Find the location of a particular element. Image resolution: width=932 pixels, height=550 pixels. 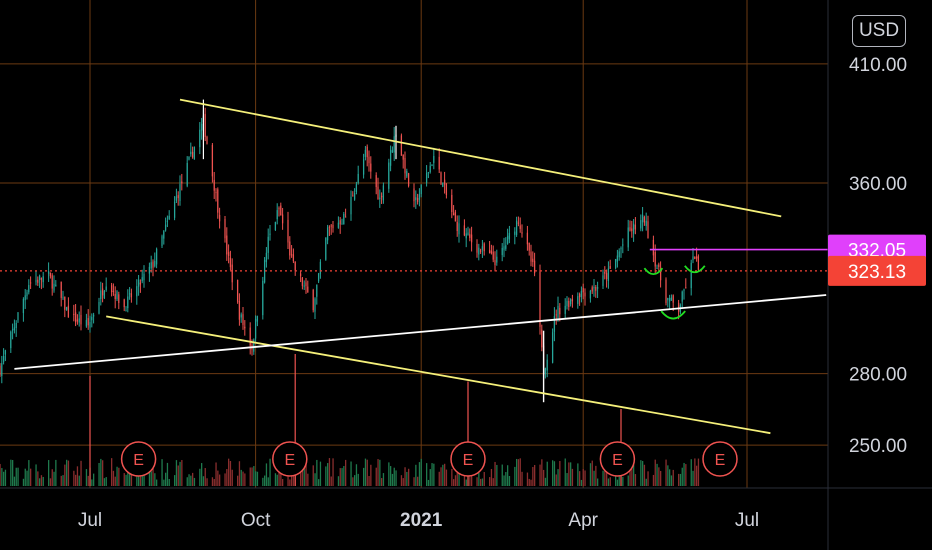

time-axis: Jul Oct 2021 Apr Jul is located at coordinates (418, 520).